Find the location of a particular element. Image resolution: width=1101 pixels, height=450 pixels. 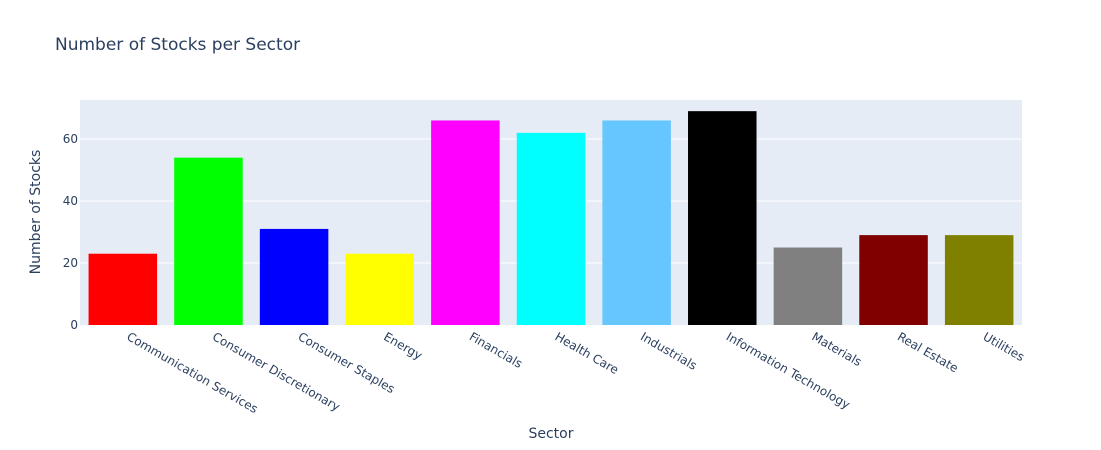

bar-energy is located at coordinates (379, 289).